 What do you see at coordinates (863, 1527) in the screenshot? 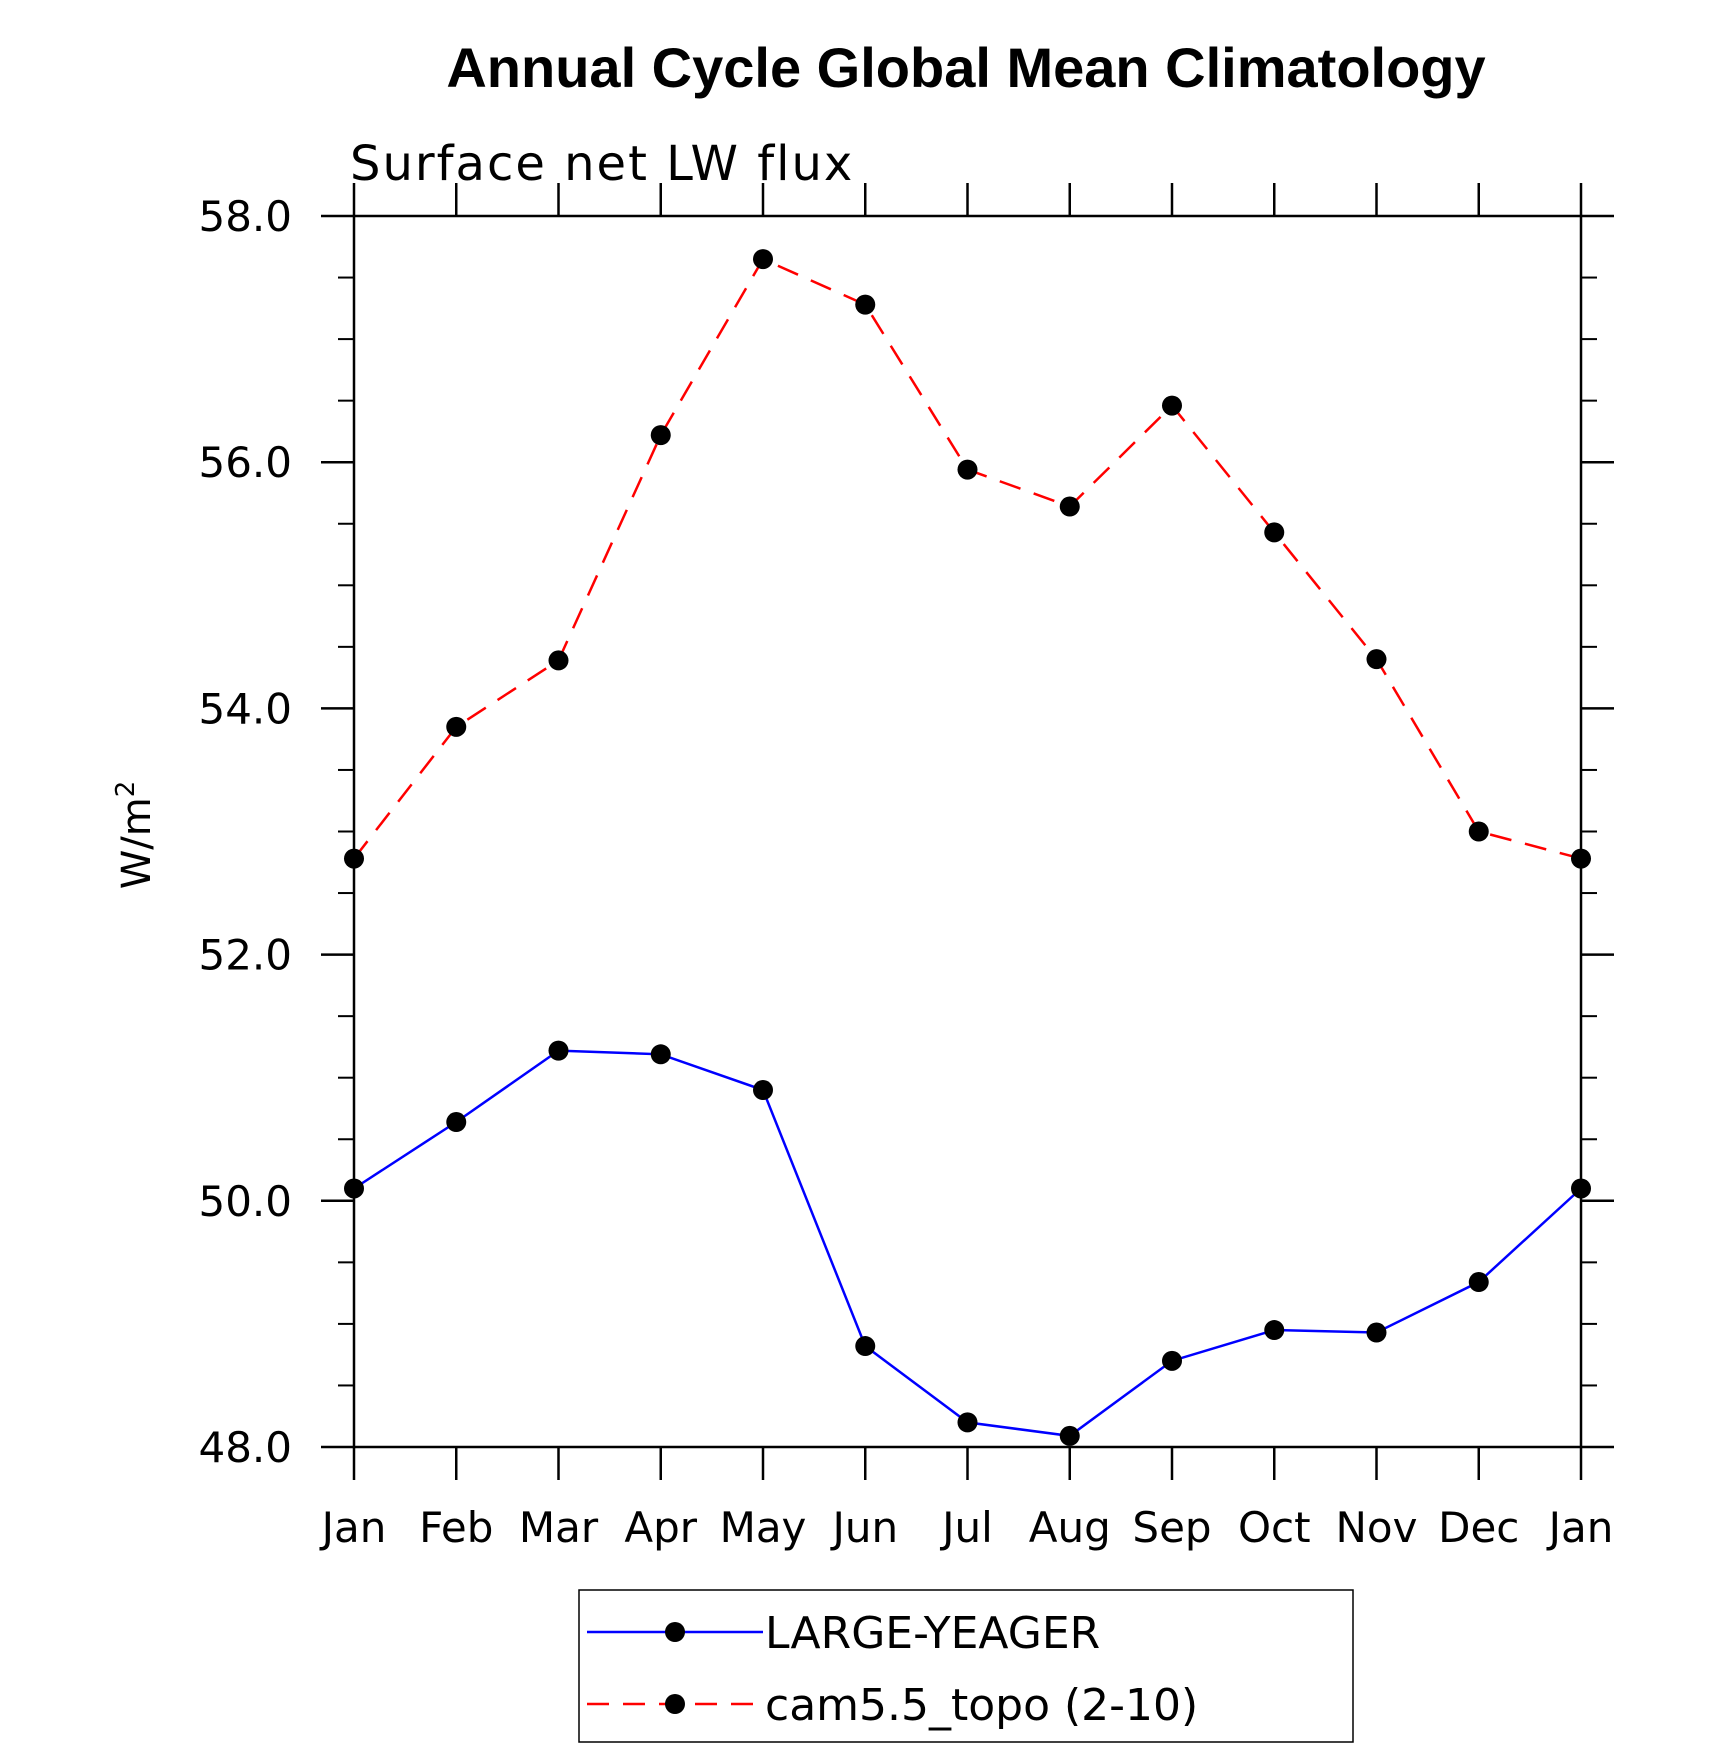
I see `x-tick-label: Jun` at bounding box center [863, 1527].